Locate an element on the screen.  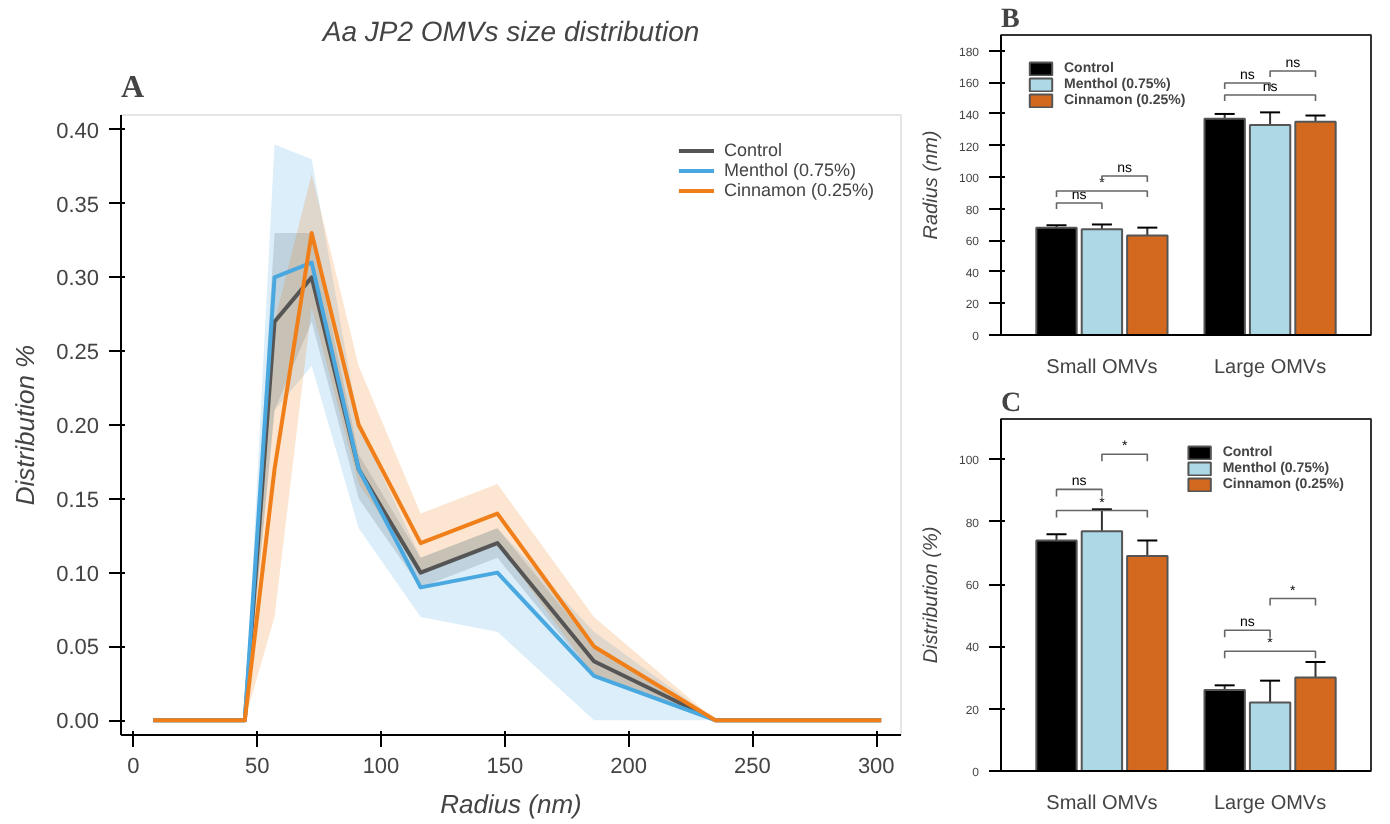
chart-title: Aa JP2 OMVs size distribution is located at coordinates (510, 31).